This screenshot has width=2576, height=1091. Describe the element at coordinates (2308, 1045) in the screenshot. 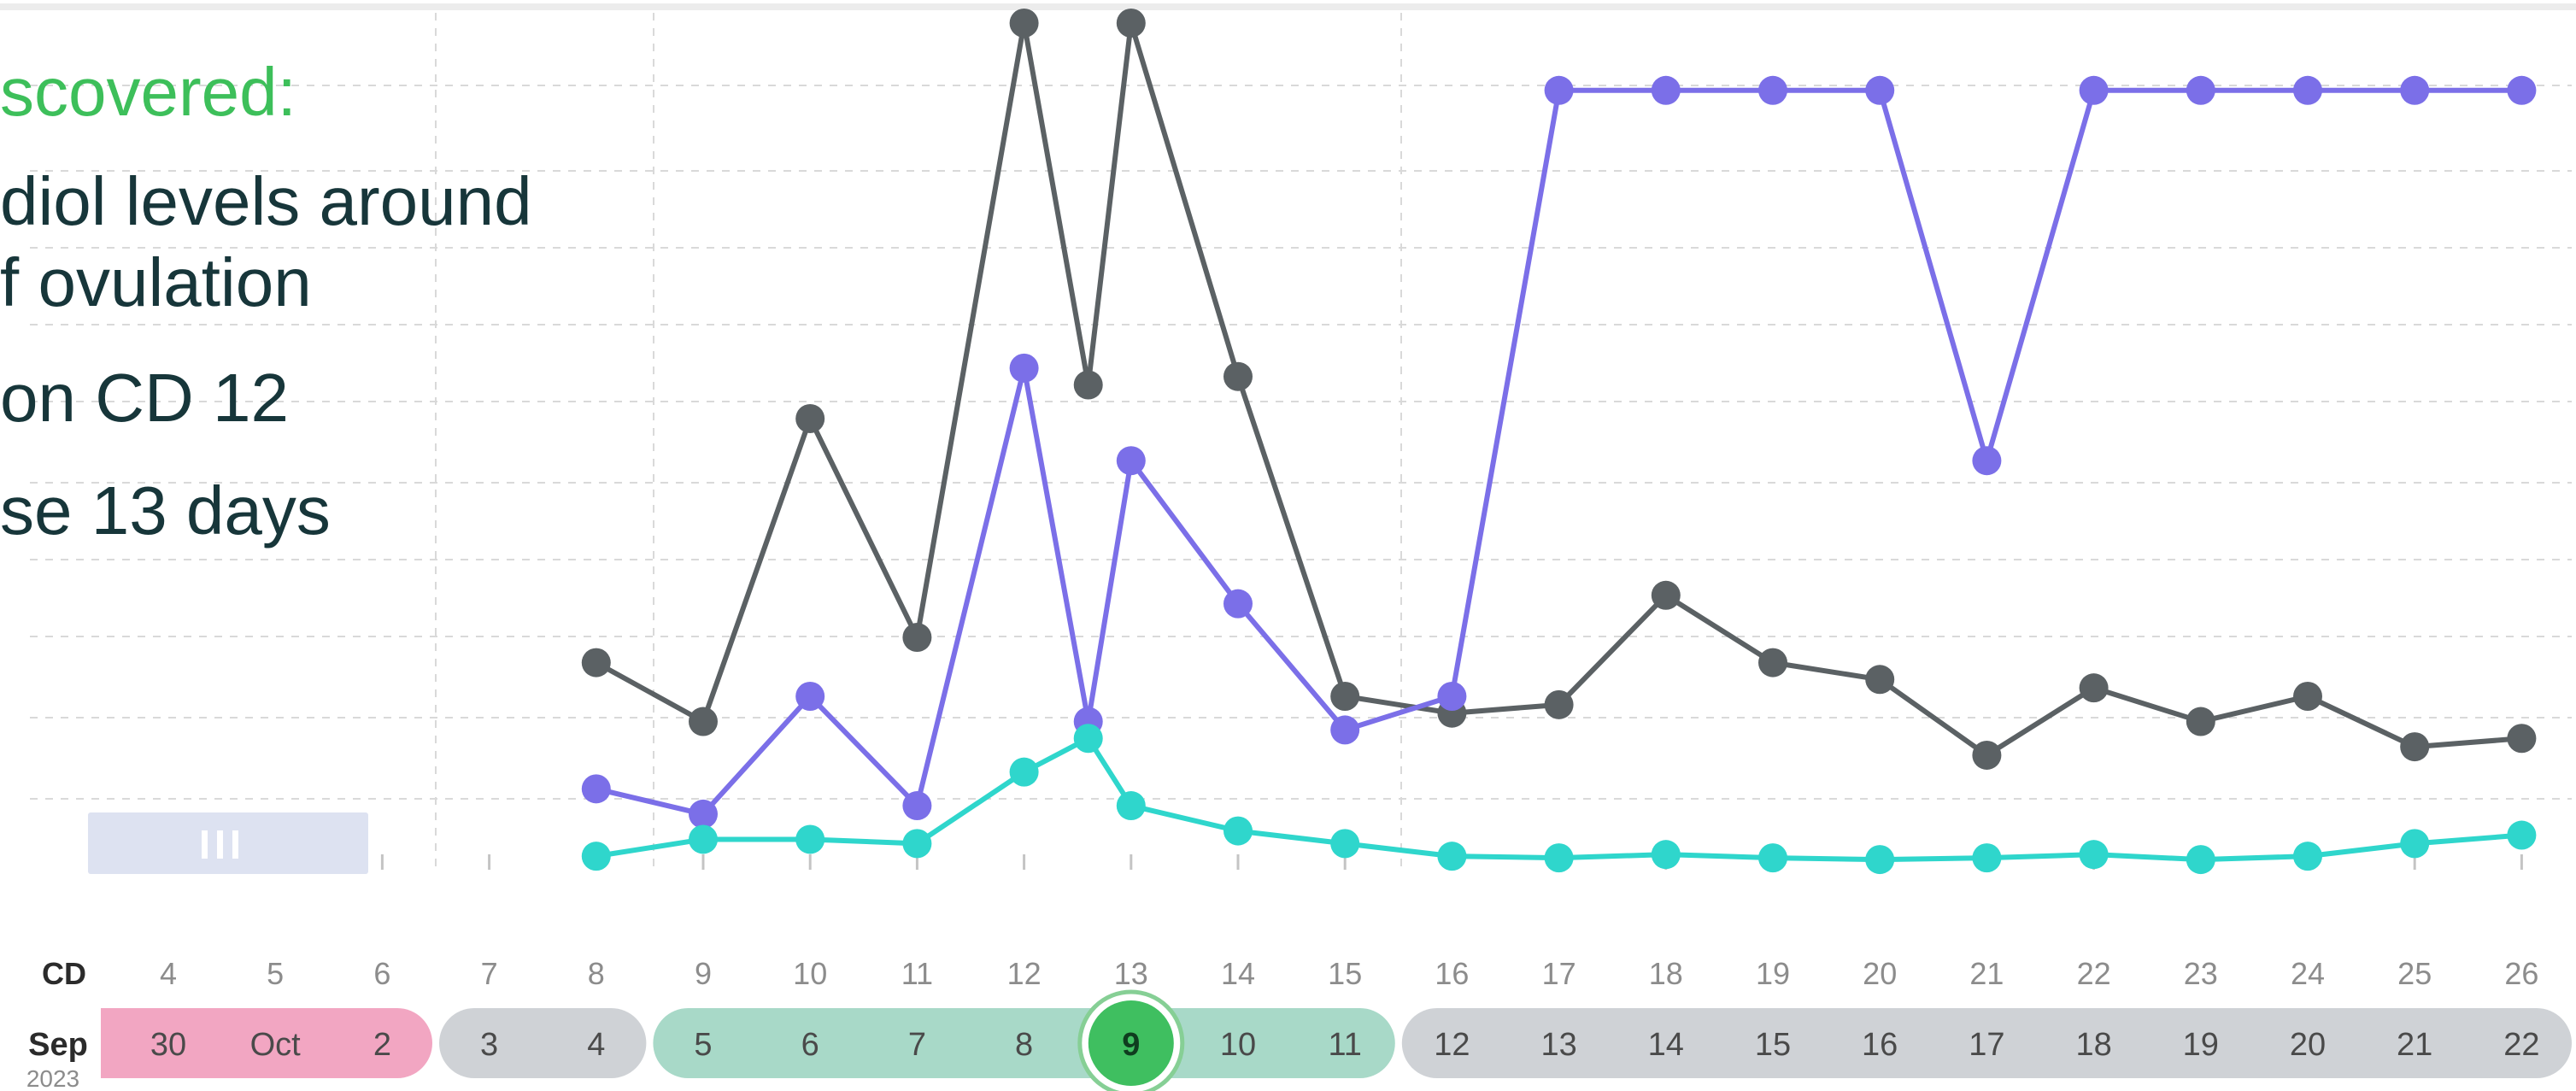

I see `date-21: 20` at that location.